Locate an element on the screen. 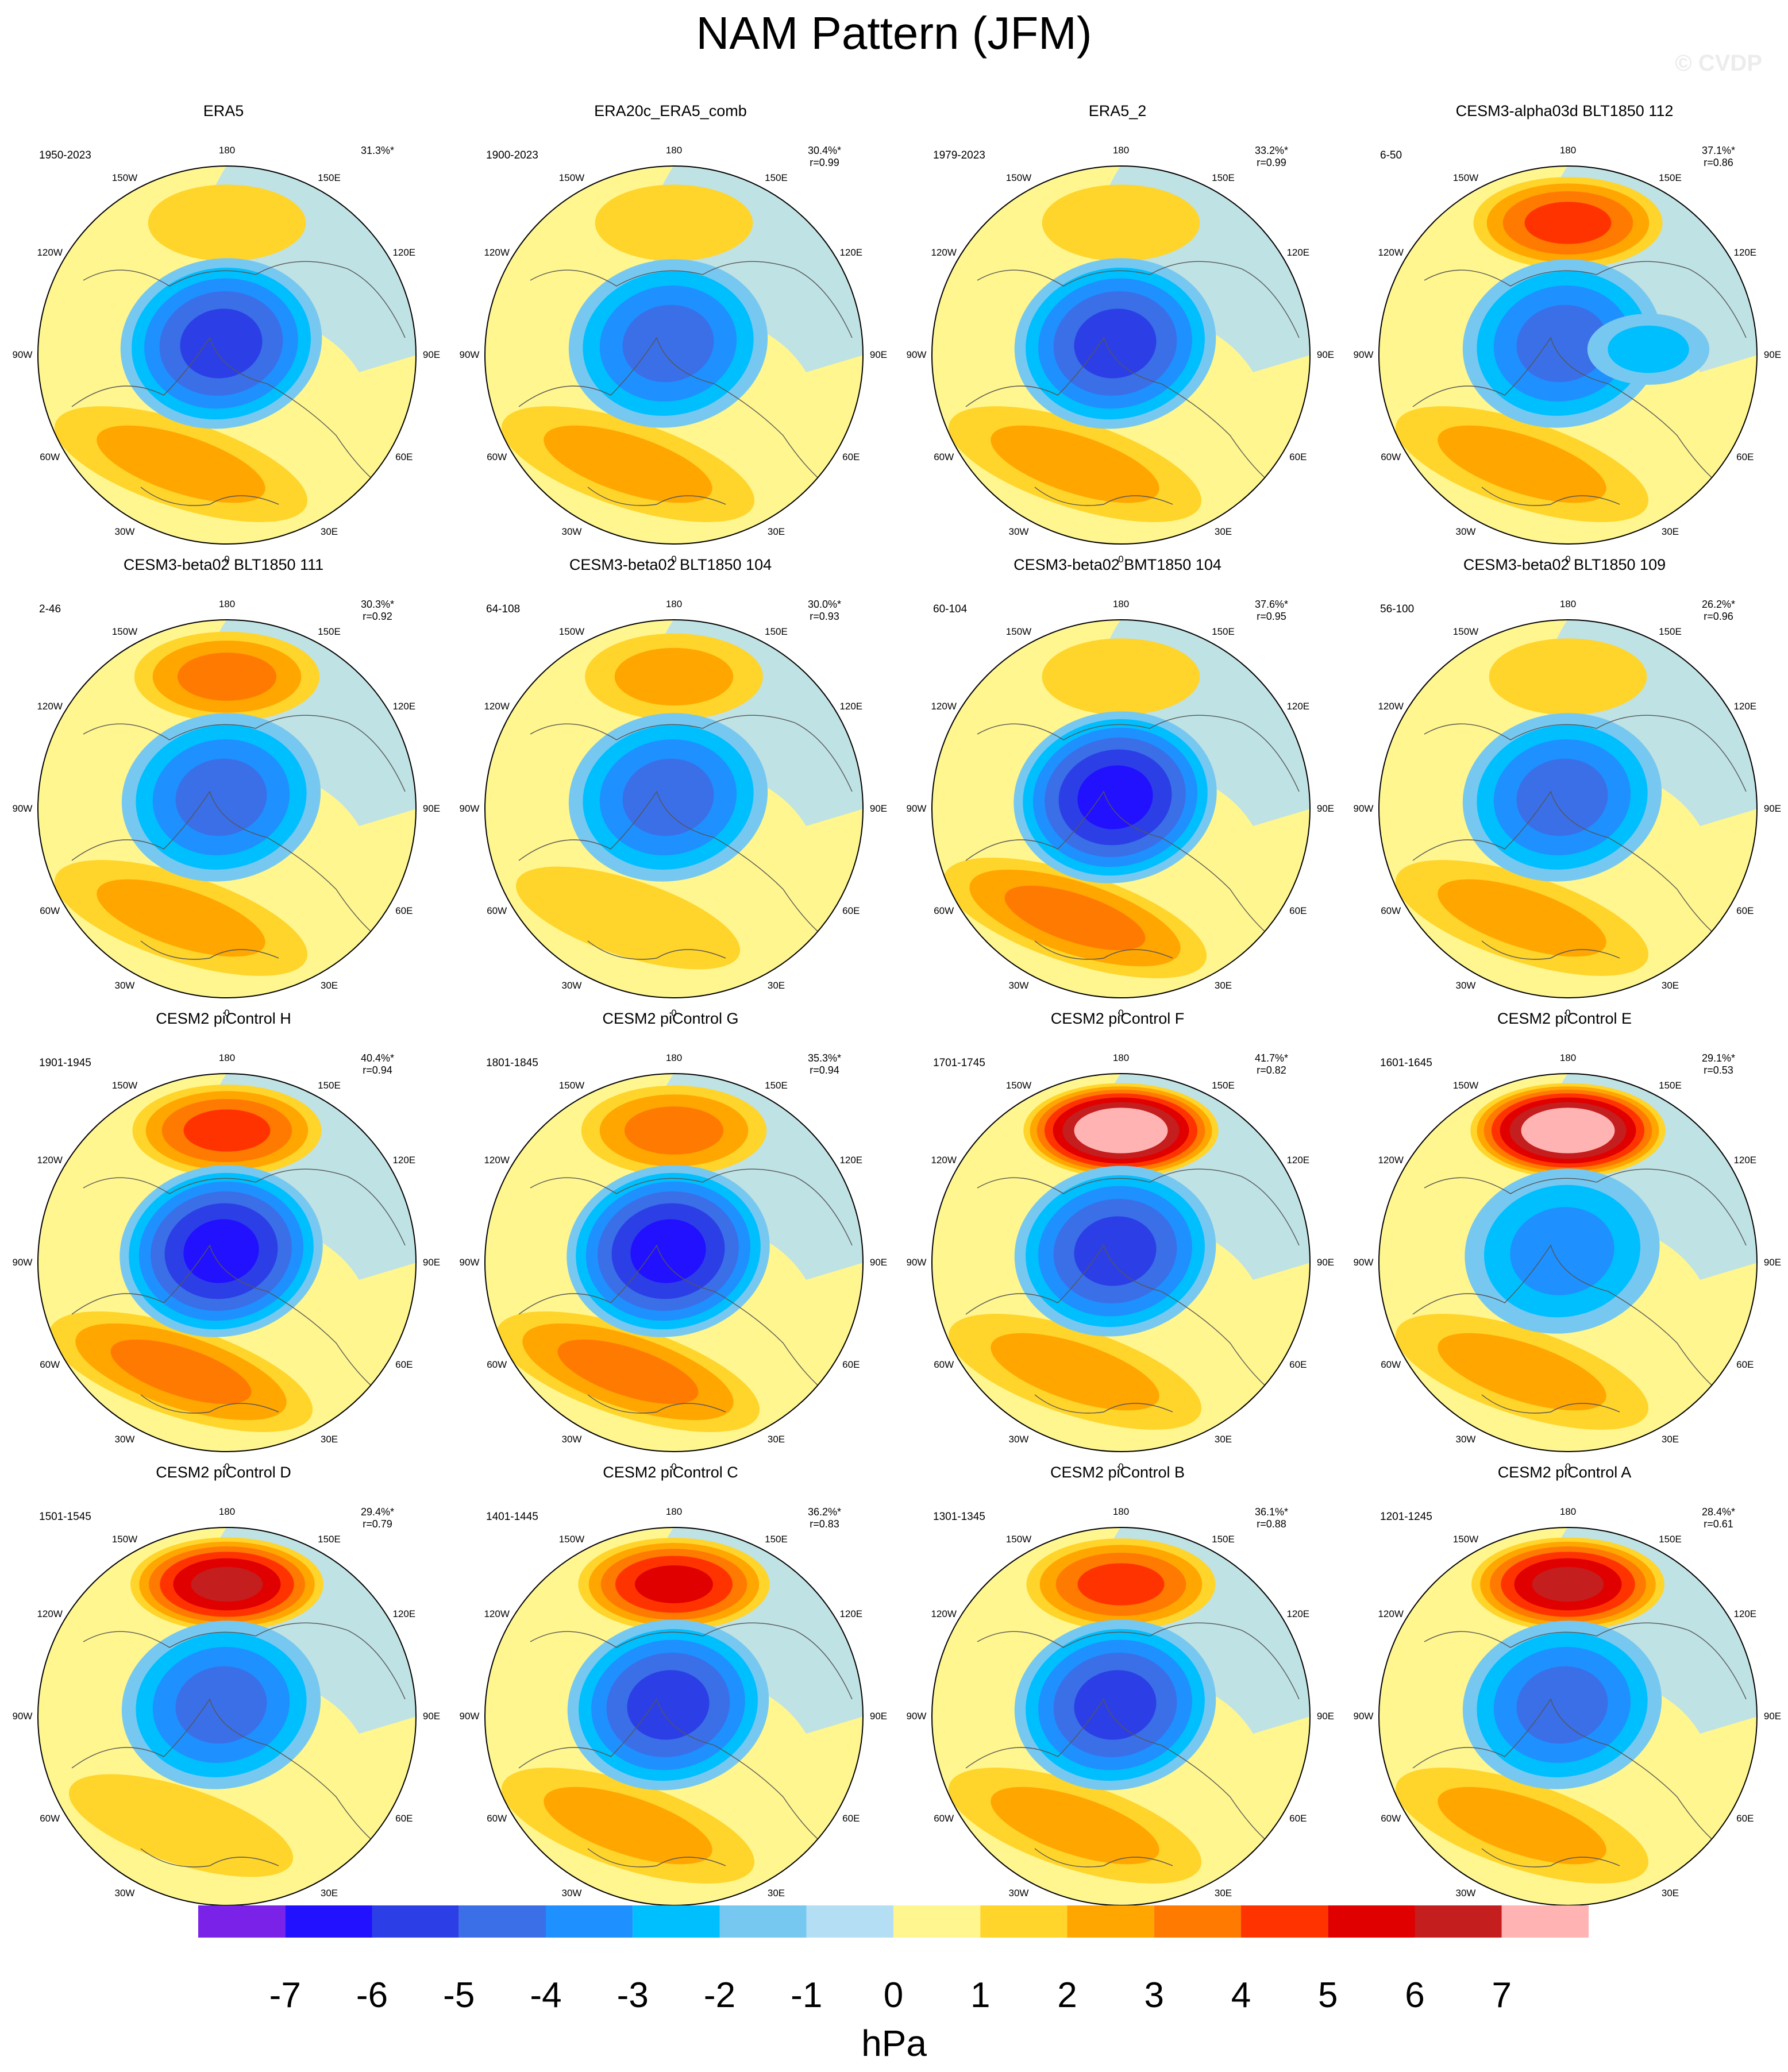 This screenshot has height=2072, width=1788. panel-title: CESM3-alpha03d BLT1850 112 is located at coordinates (1564, 110).